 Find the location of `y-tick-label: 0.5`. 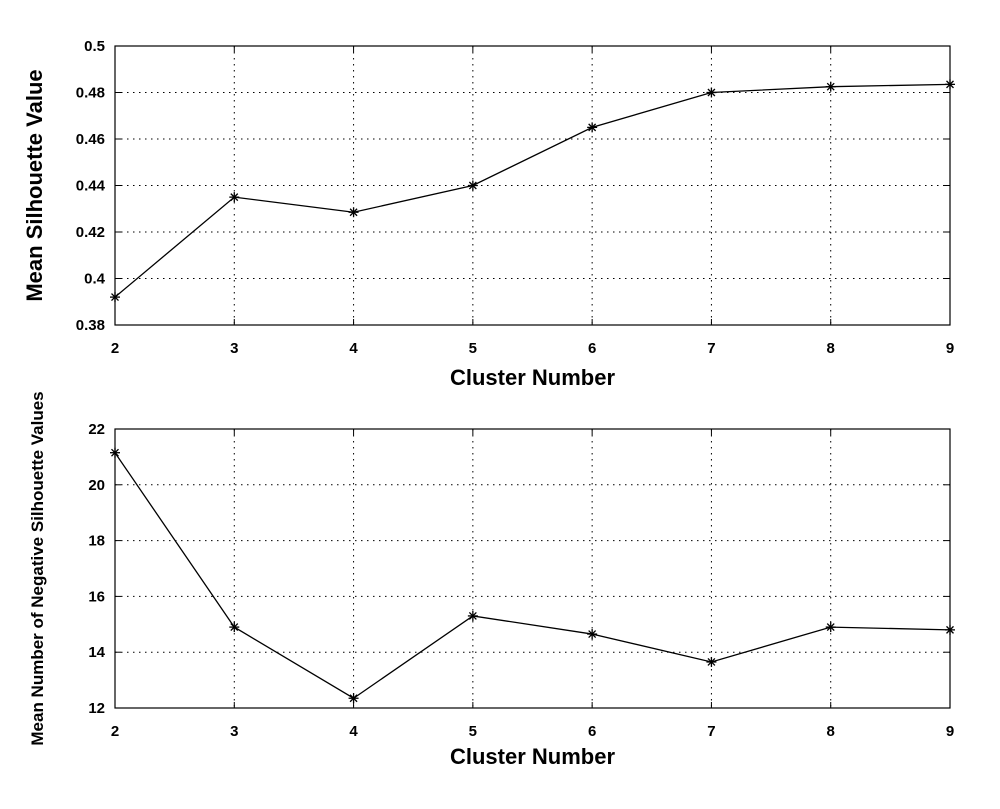

y-tick-label: 0.5 is located at coordinates (94, 46).